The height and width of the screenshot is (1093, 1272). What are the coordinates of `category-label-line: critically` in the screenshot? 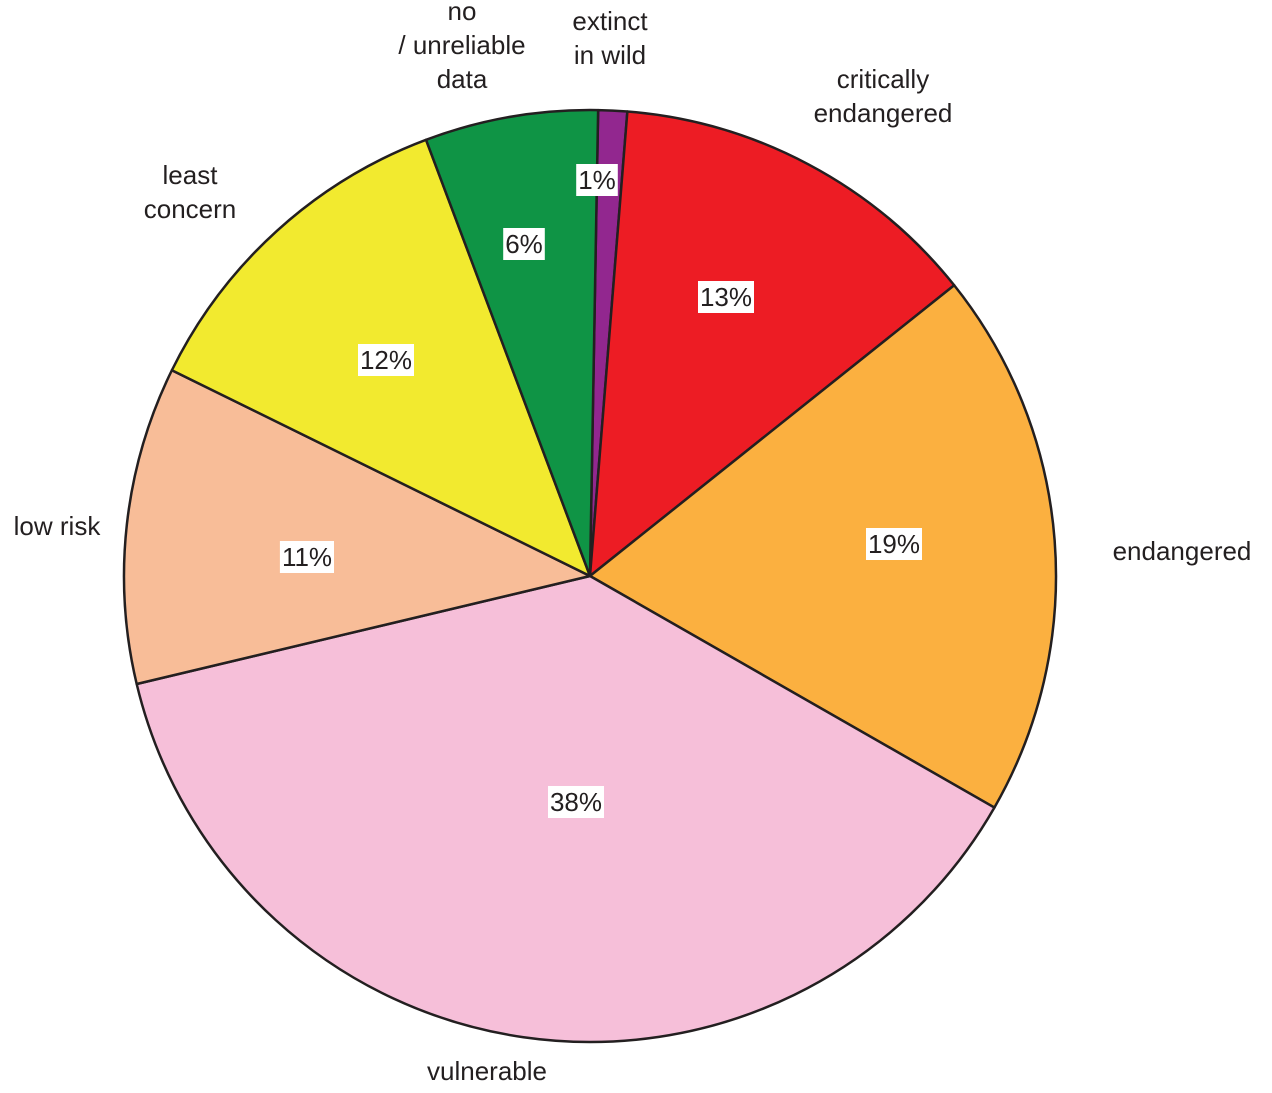 It's located at (883, 79).